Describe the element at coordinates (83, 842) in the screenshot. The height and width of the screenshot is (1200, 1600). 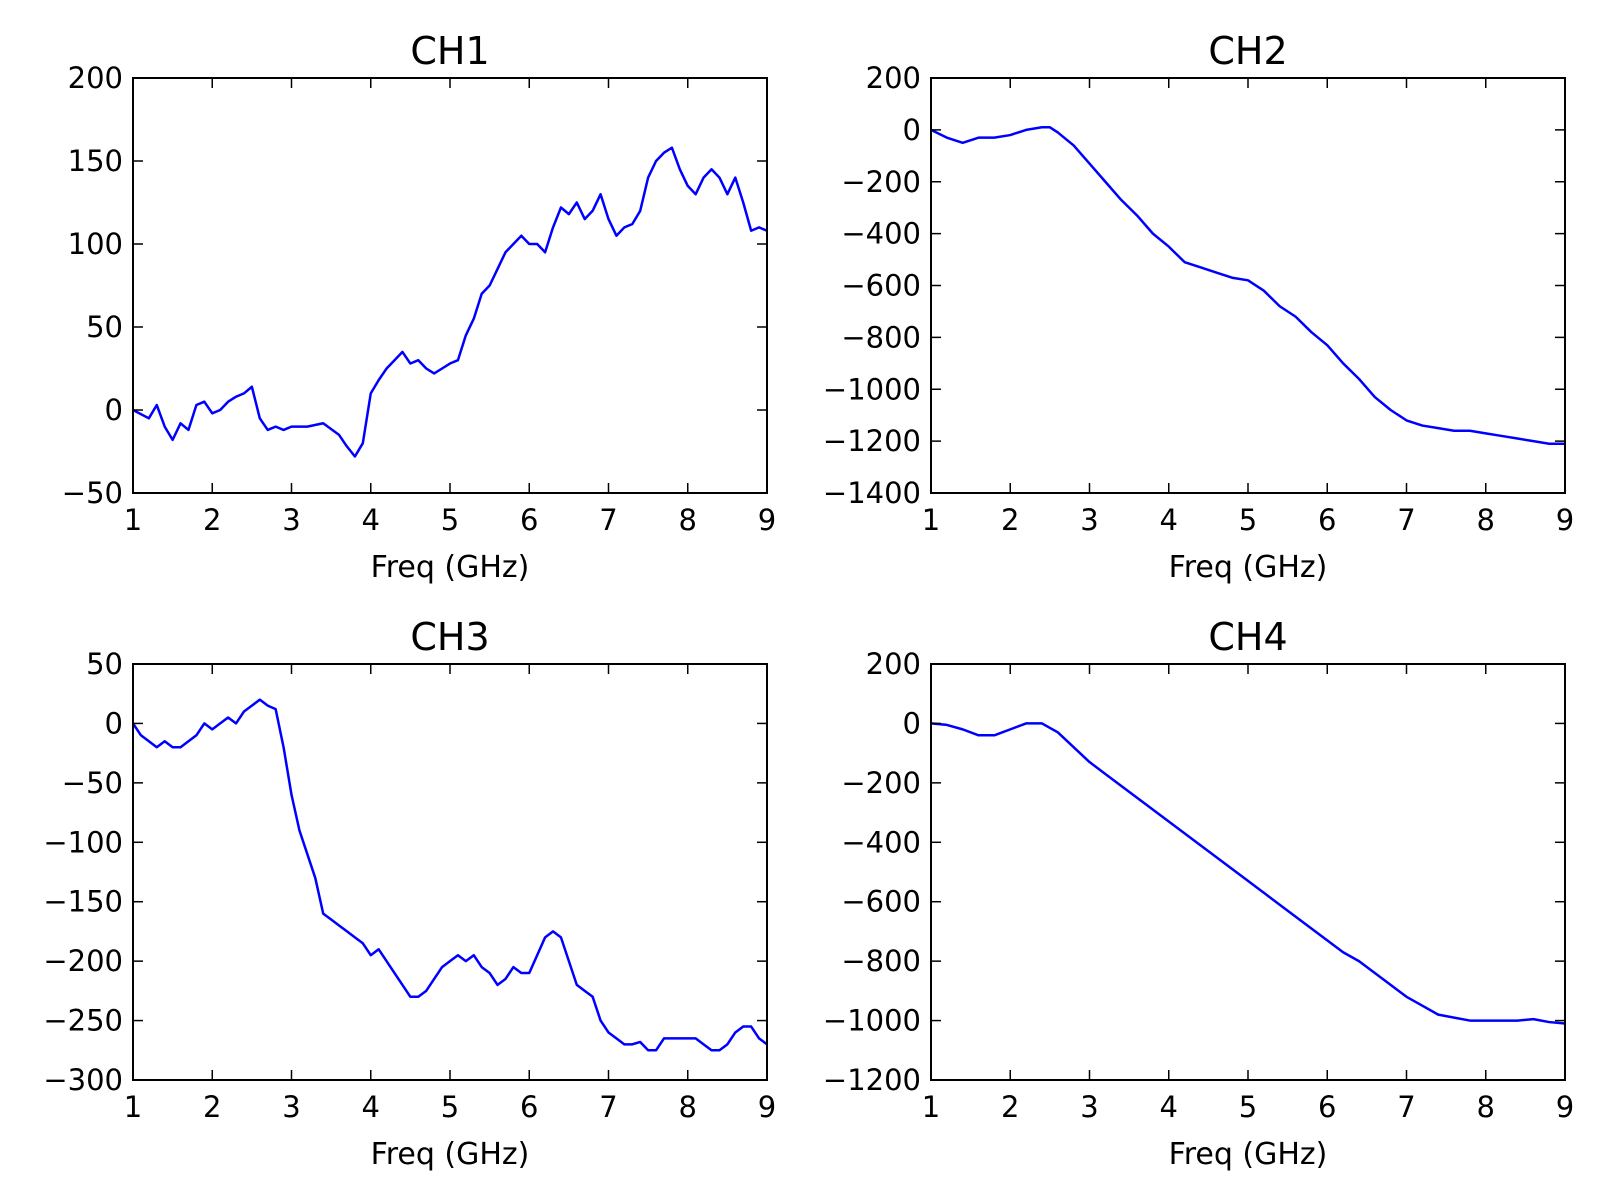
I see `y-tick-label: −100` at that location.